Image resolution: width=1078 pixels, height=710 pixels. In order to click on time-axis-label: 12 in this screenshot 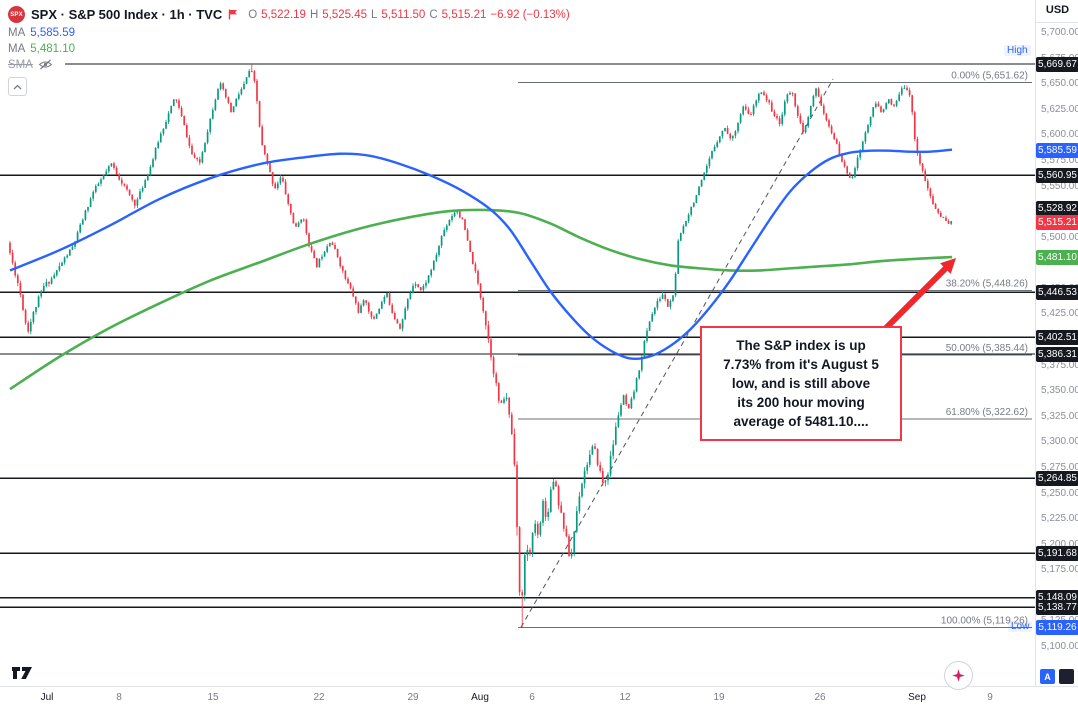, I will do `click(625, 697)`.